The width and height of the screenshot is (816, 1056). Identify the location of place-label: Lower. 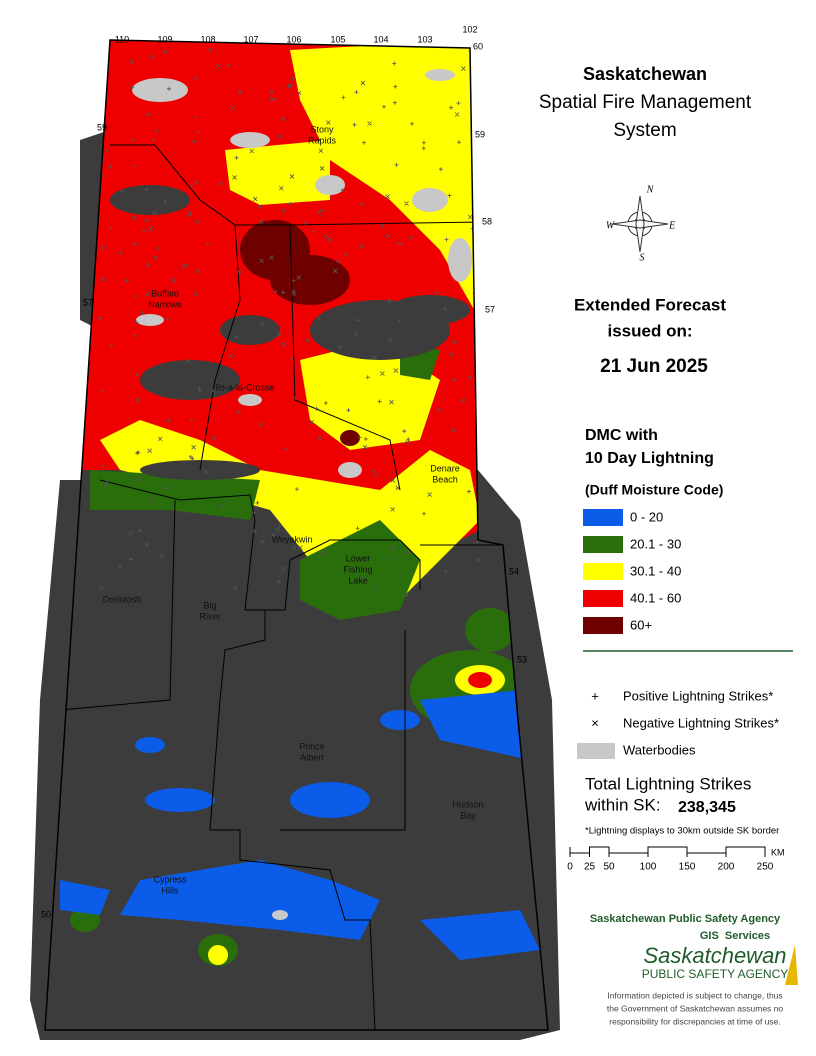
(358, 558).